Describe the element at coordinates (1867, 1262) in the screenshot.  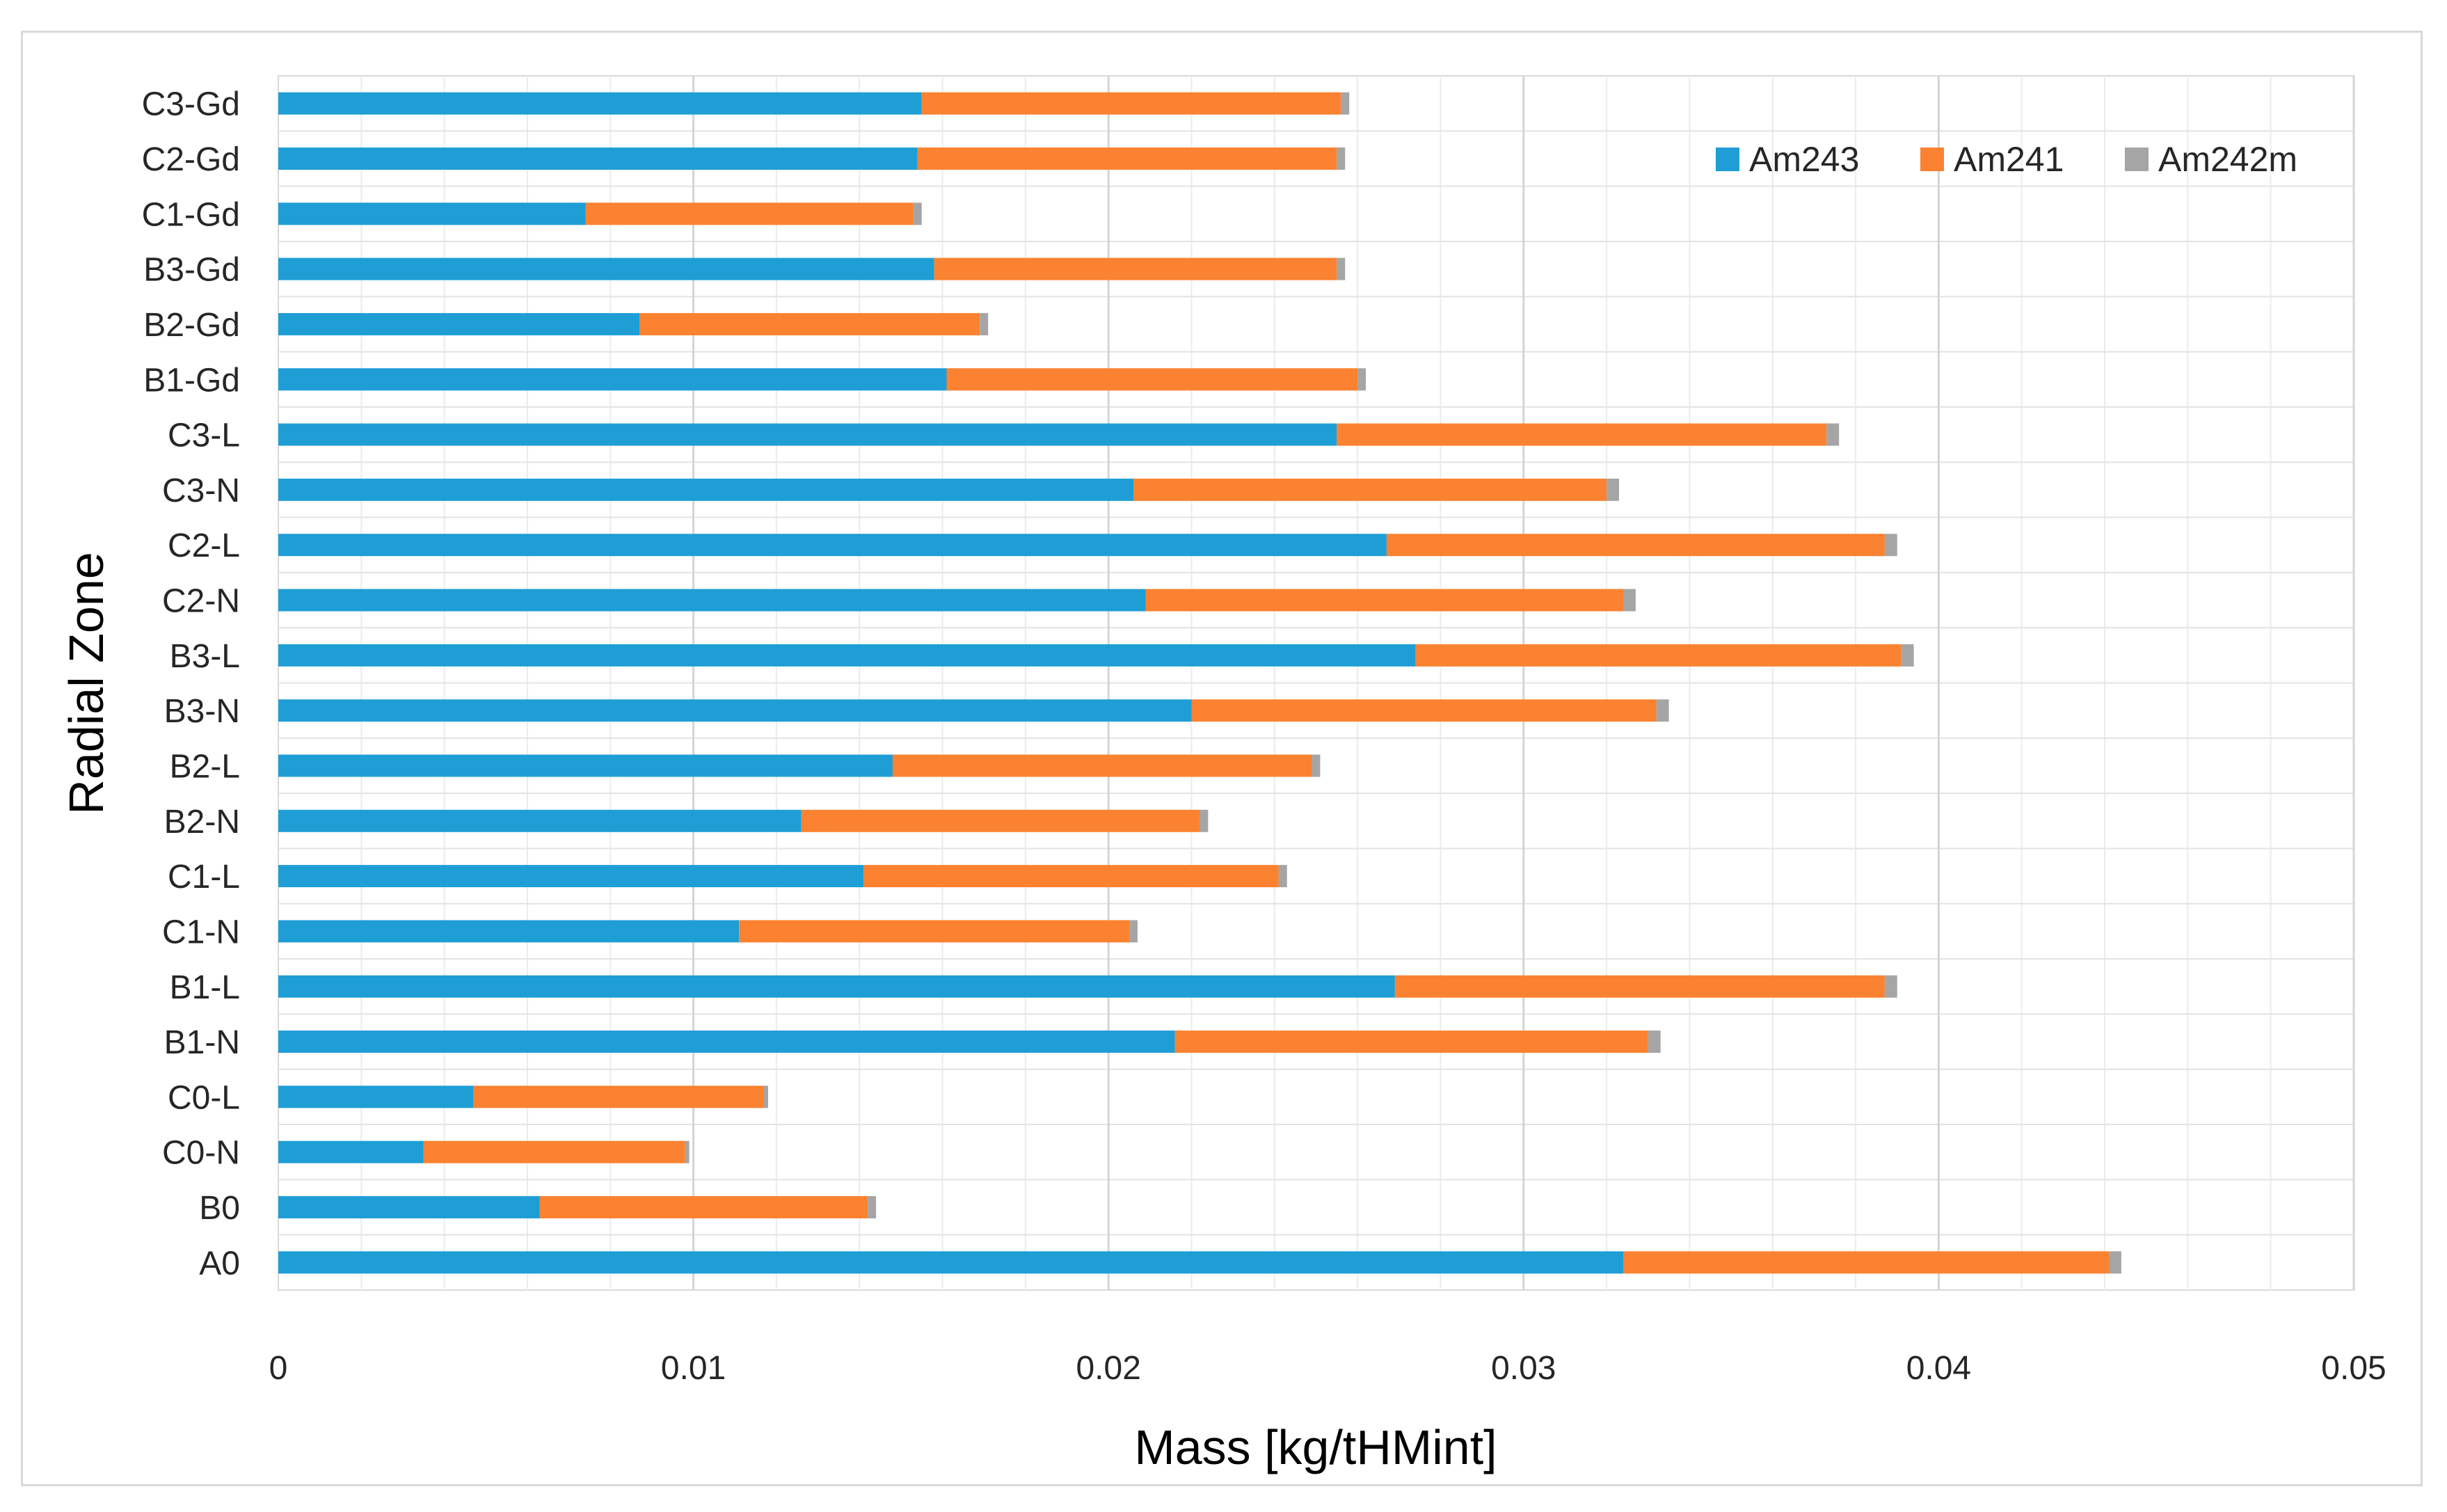
I see `bar-am241-a0` at that location.